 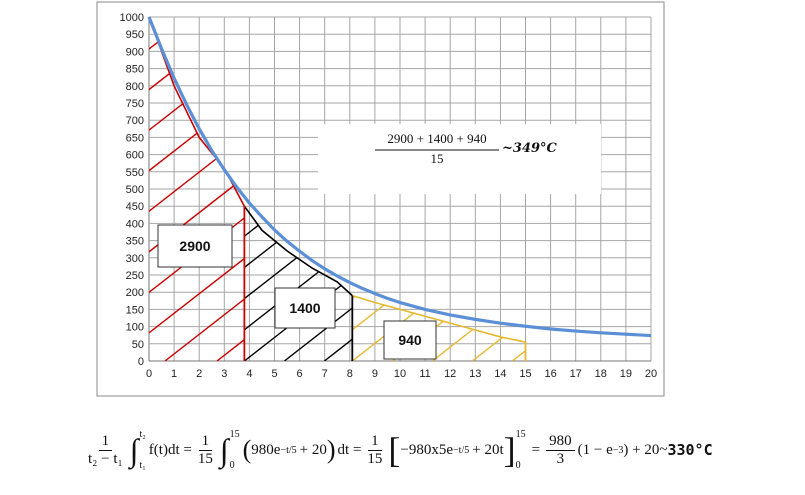 I want to click on x-tick-label: 13, so click(x=475, y=374).